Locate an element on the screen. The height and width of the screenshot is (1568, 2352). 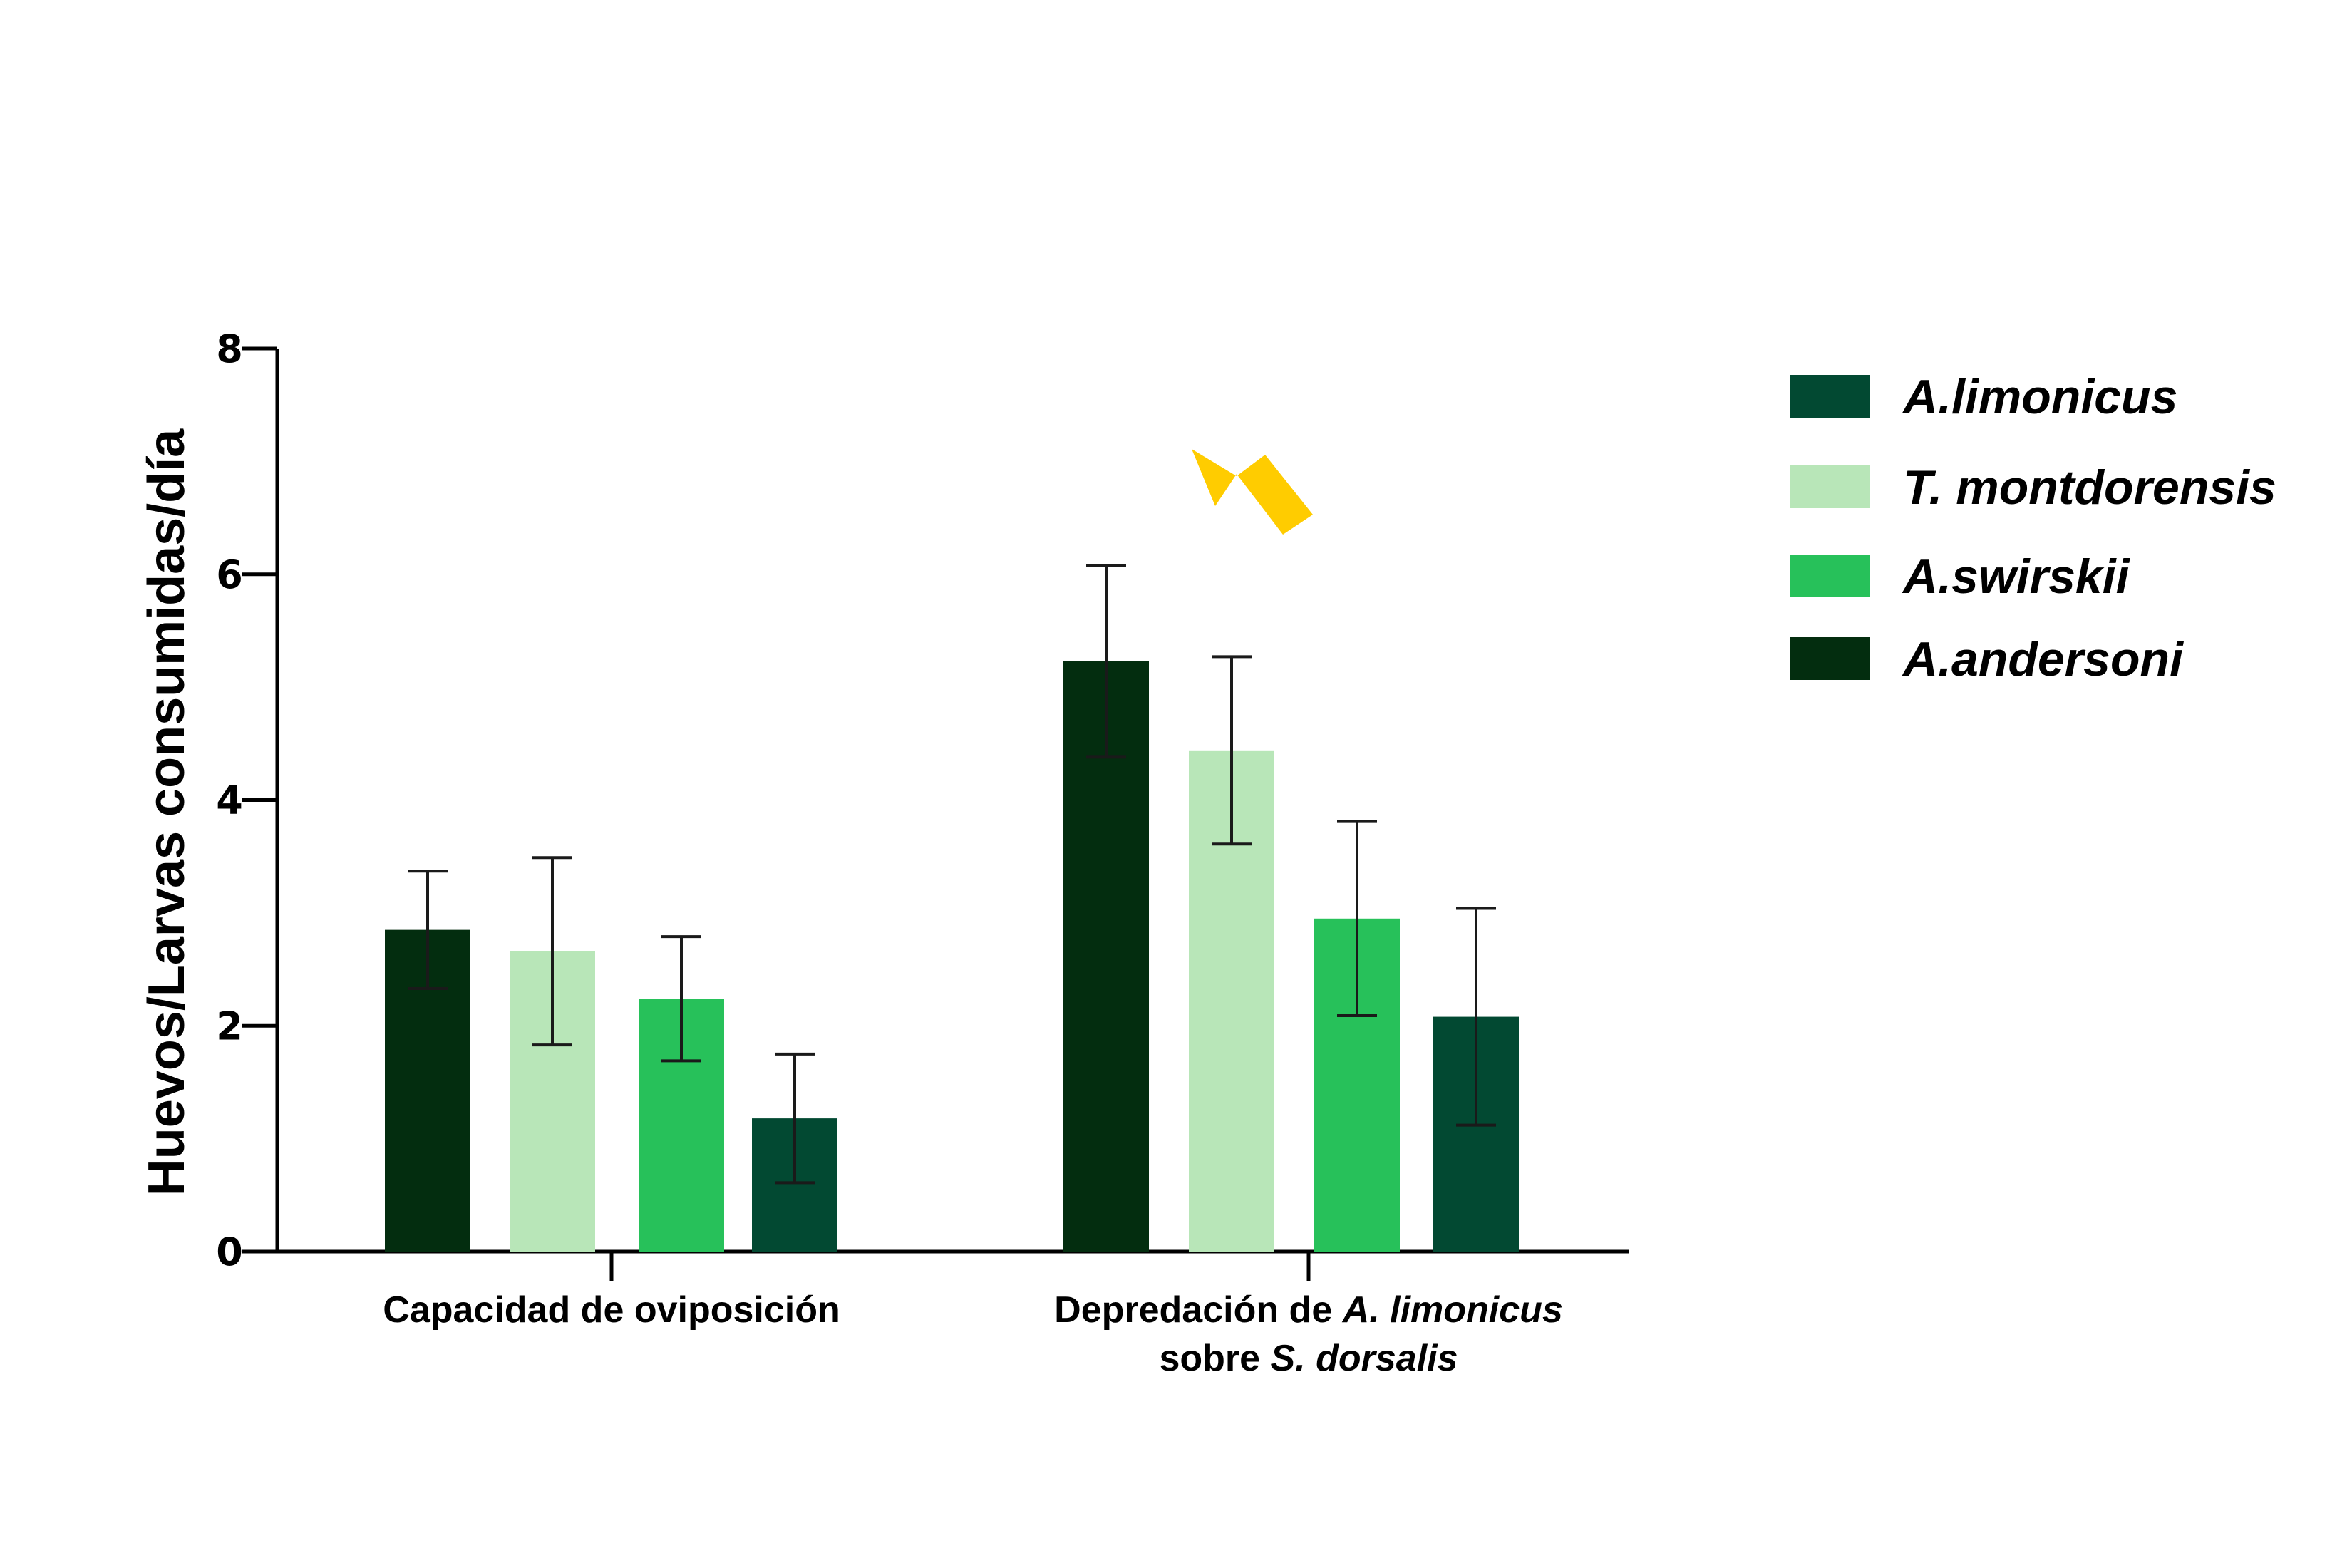
x-category-label: sobre S. dorsalis is located at coordinates (1309, 1359).